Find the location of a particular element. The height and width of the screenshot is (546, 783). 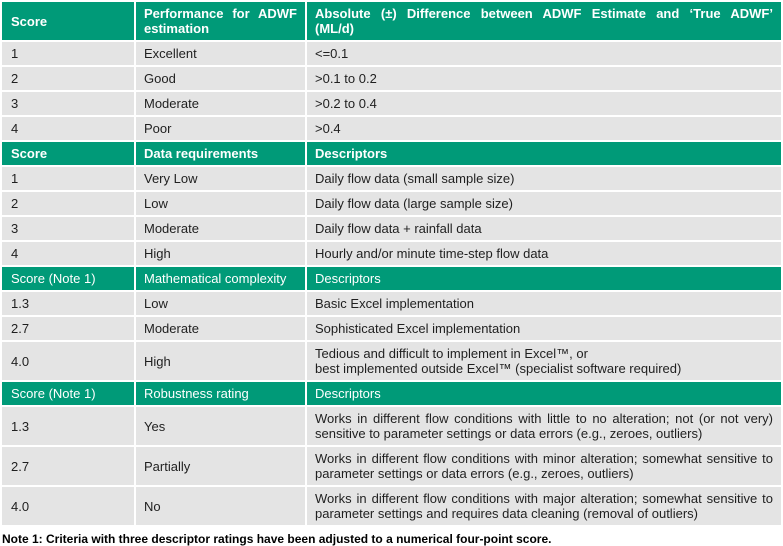

descriptor-cell: >0.1 to 0.2 is located at coordinates (544, 78).